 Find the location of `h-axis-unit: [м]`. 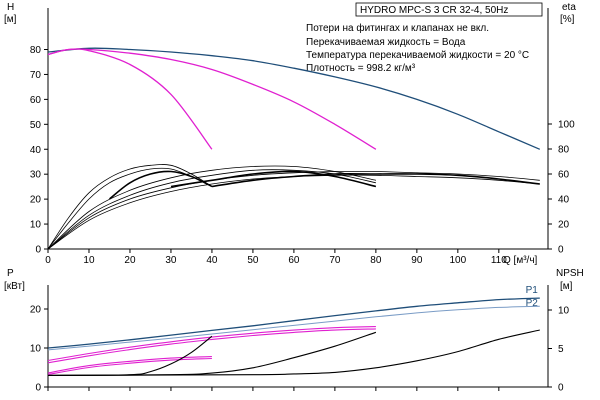

h-axis-unit: [м] is located at coordinates (10, 19).